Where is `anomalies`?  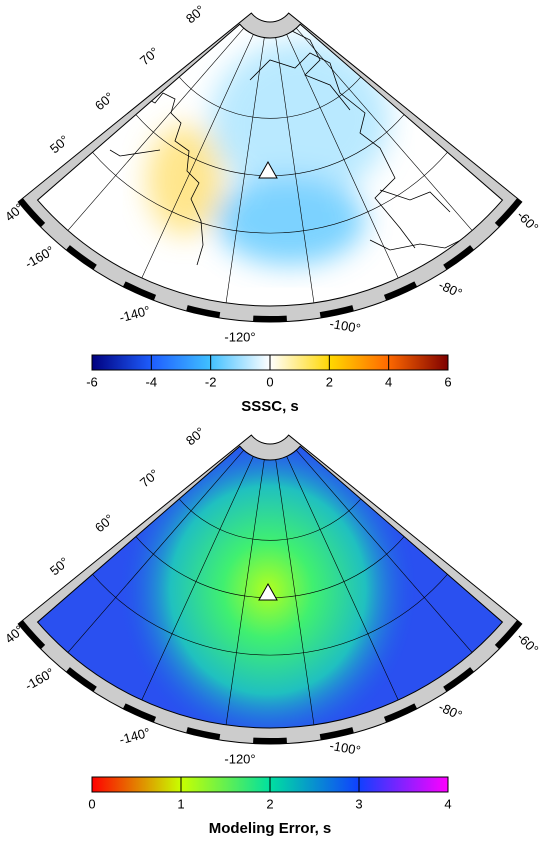
anomalies is located at coordinates (268, 152).